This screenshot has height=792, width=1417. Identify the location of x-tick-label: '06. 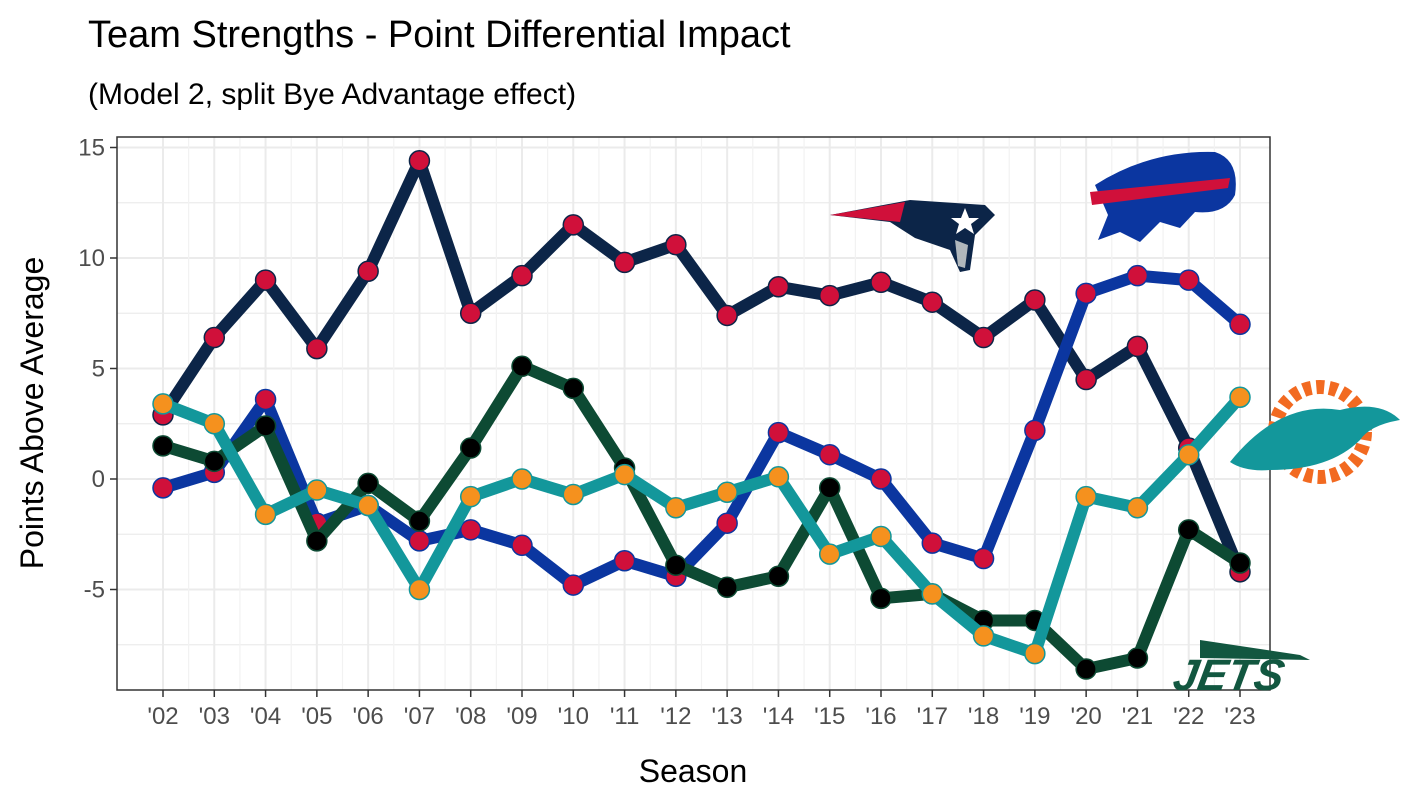
(368, 716).